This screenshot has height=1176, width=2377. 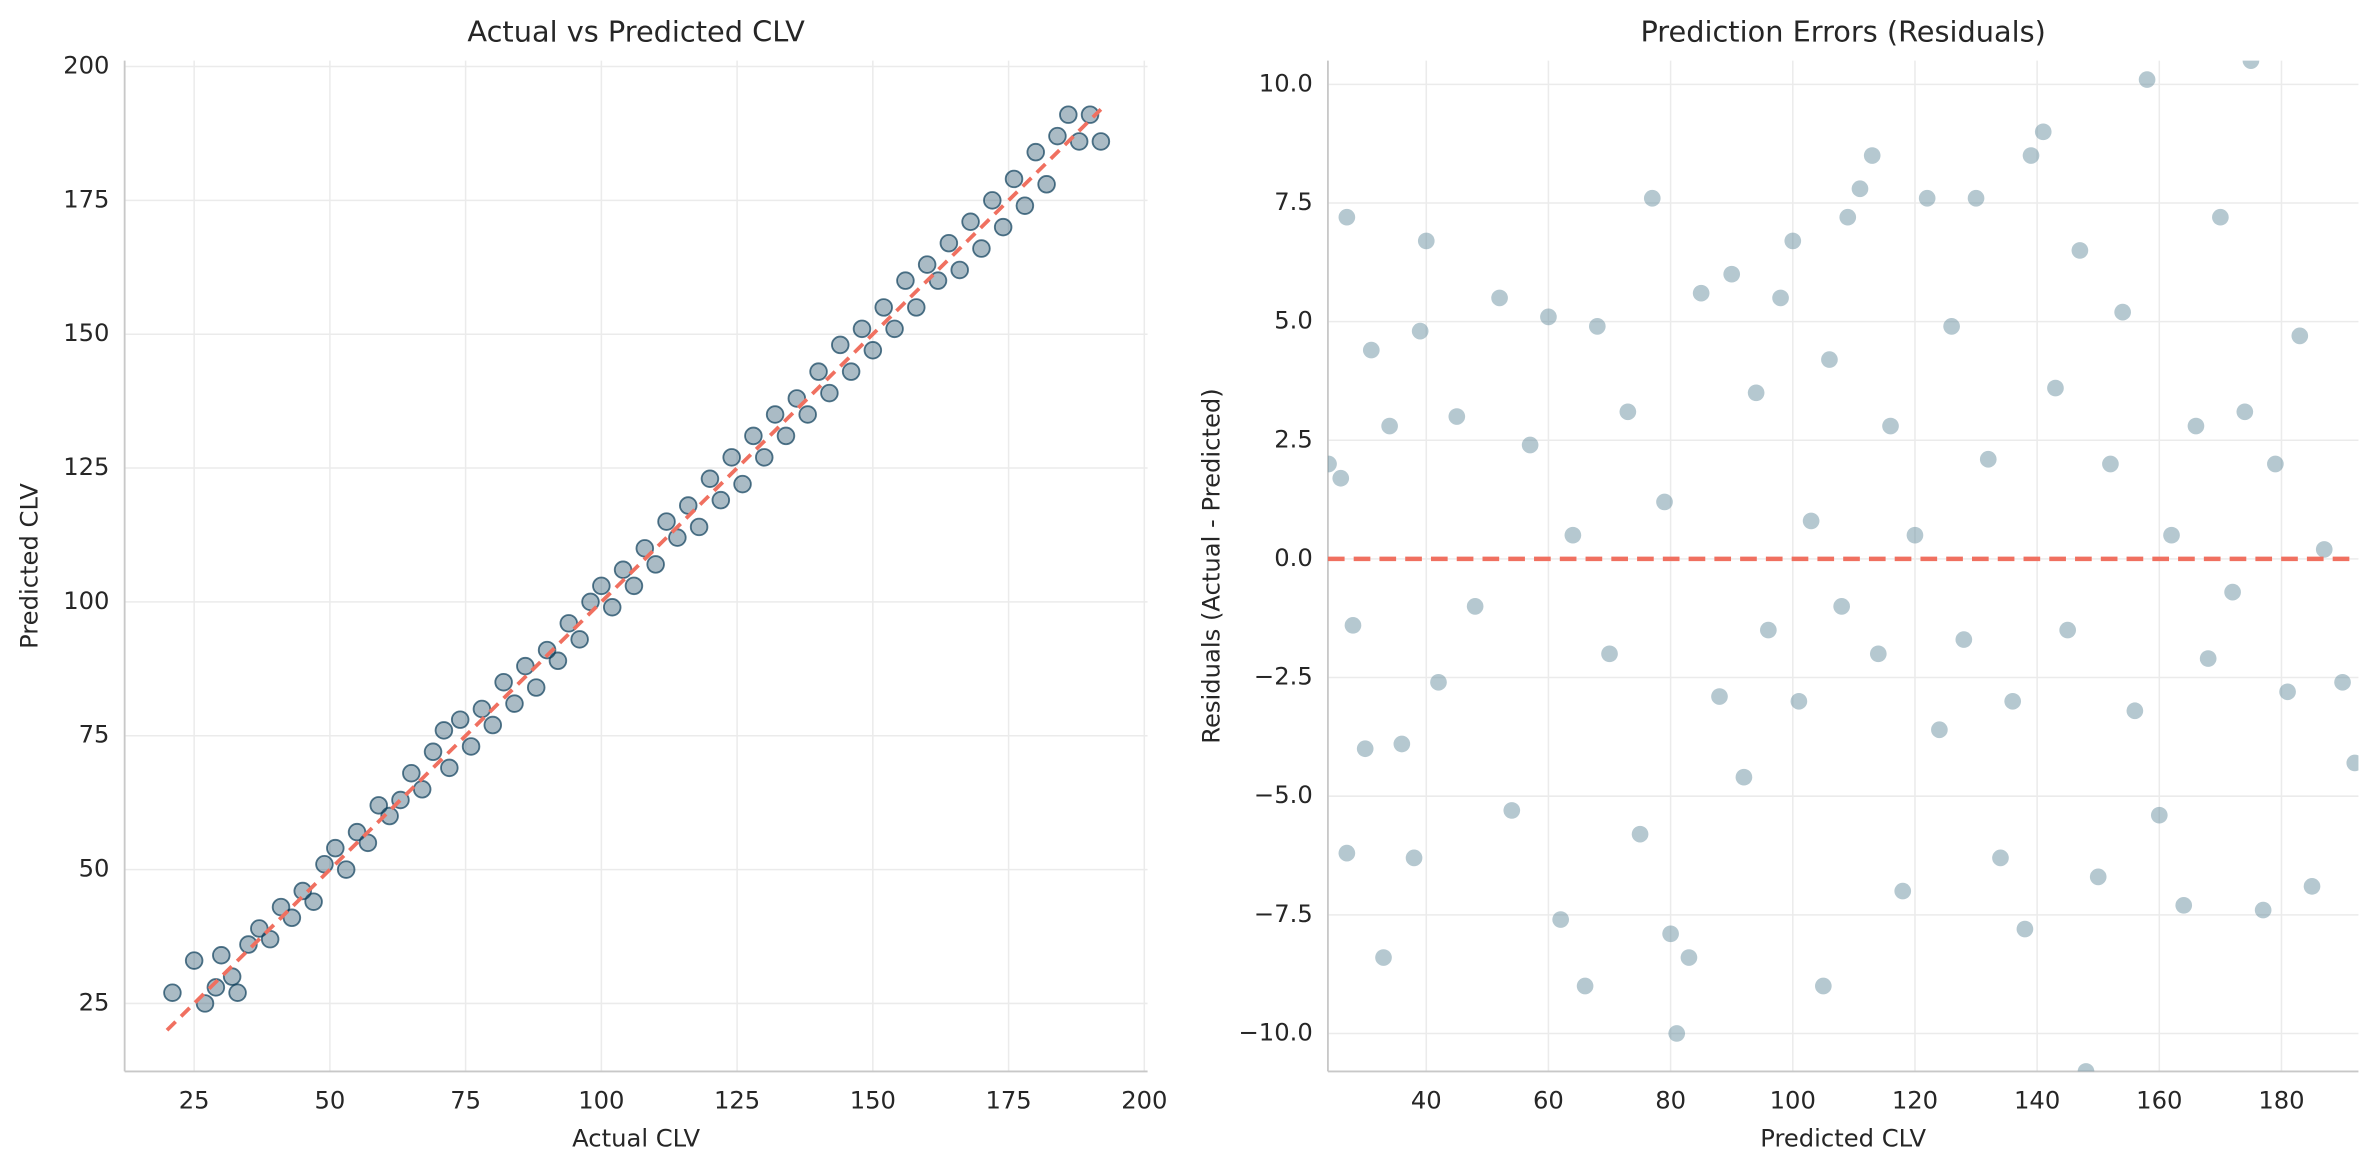 What do you see at coordinates (1426, 1100) in the screenshot?
I see `x-tick-label: 40` at bounding box center [1426, 1100].